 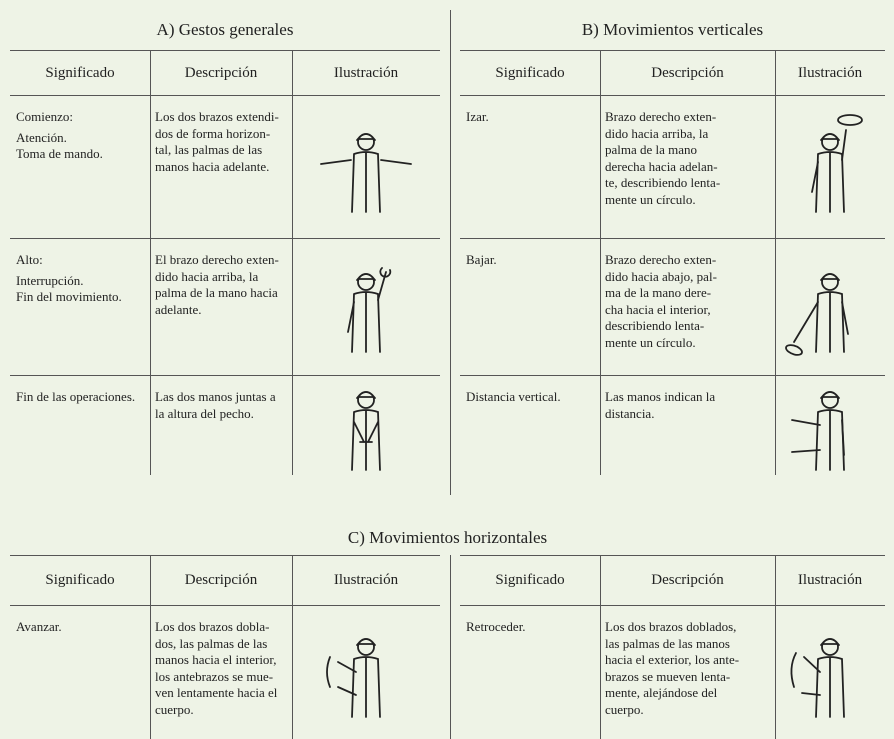 What do you see at coordinates (481, 259) in the screenshot?
I see `meaning-line: Bajar.` at bounding box center [481, 259].